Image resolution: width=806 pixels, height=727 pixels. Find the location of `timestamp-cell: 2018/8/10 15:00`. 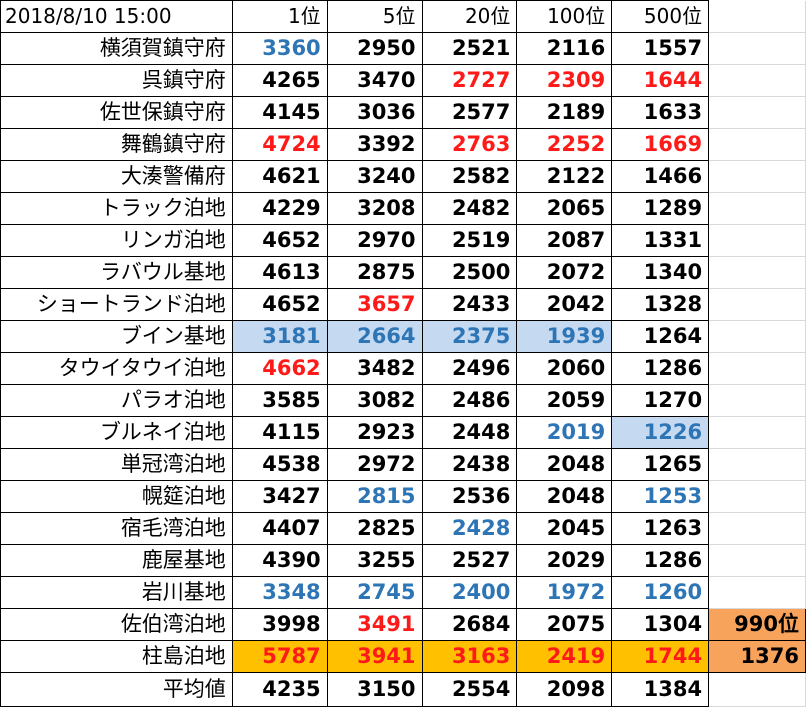

timestamp-cell: 2018/8/10 15:00 is located at coordinates (116, 16).